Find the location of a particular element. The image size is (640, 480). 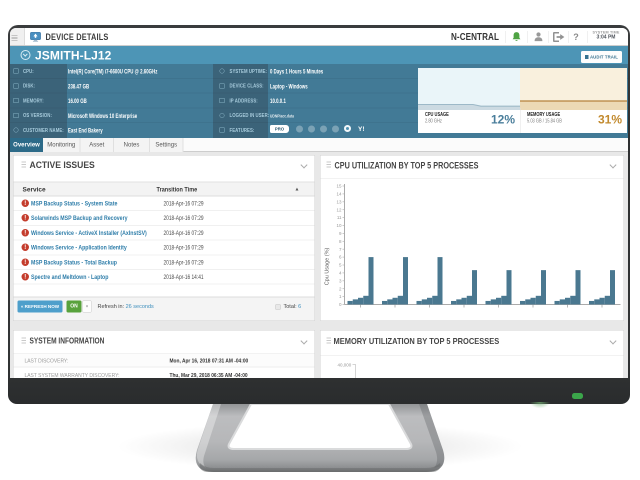

svg-text: 15 is located at coordinates (339, 186).